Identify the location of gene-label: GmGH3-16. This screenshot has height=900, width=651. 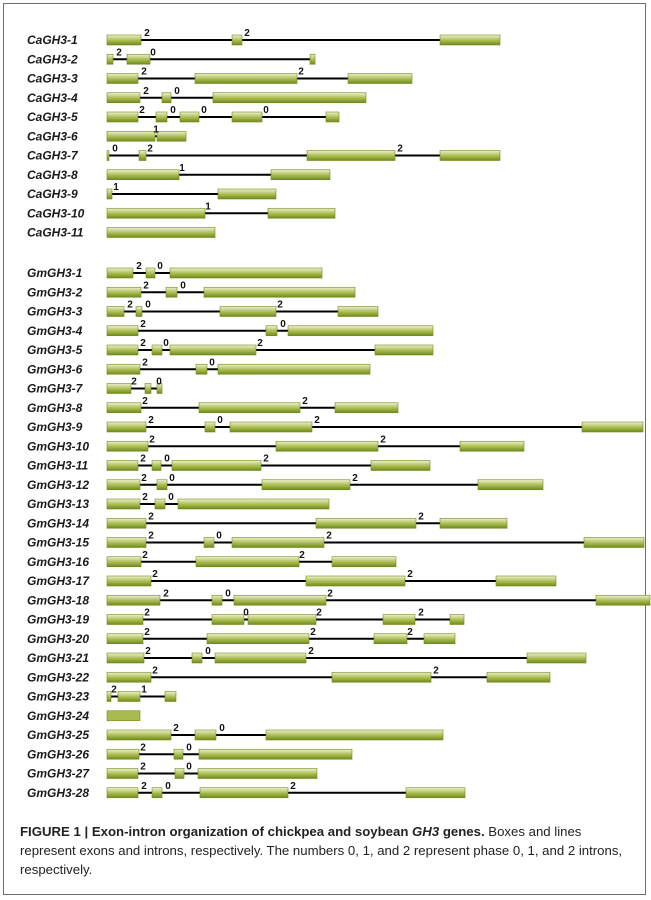
(58, 562).